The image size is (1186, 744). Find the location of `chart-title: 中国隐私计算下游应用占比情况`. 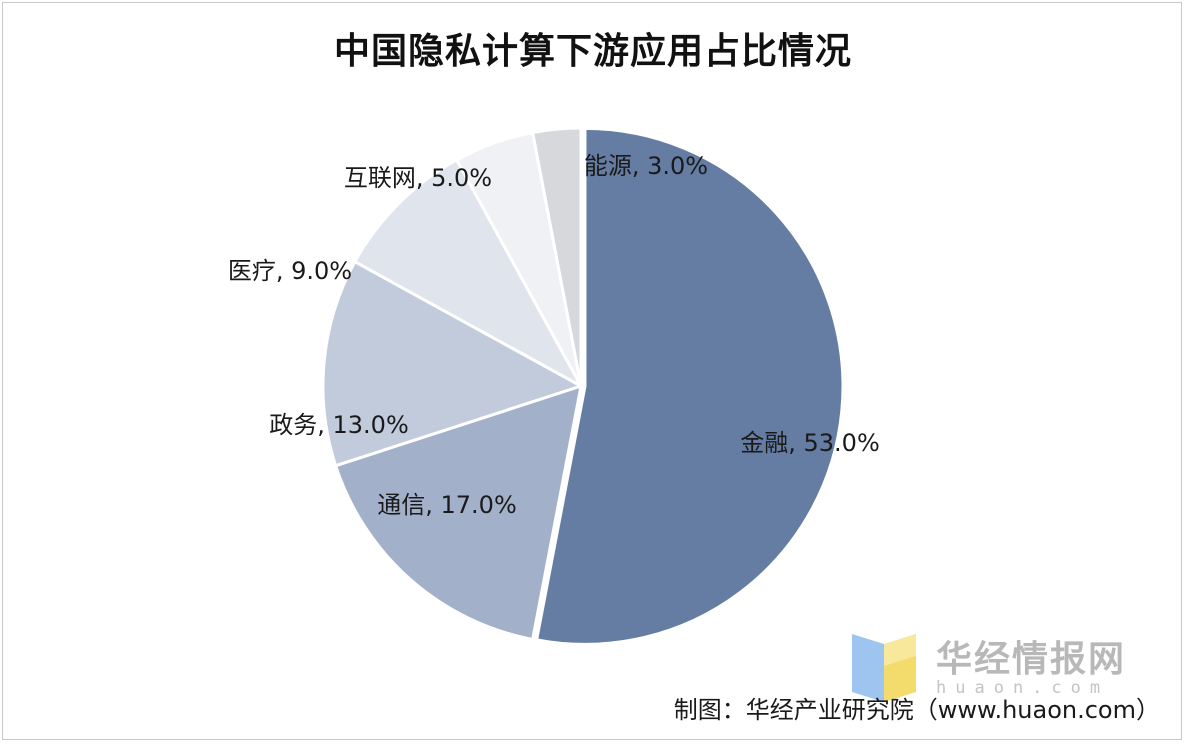

chart-title: 中国隐私计算下游应用占比情况 is located at coordinates (592, 51).